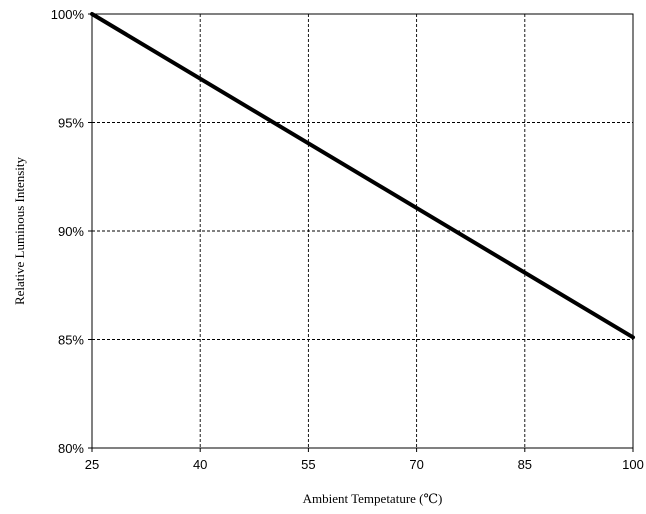 The image size is (646, 514). I want to click on y-tick-label: 100%, so click(68, 14).